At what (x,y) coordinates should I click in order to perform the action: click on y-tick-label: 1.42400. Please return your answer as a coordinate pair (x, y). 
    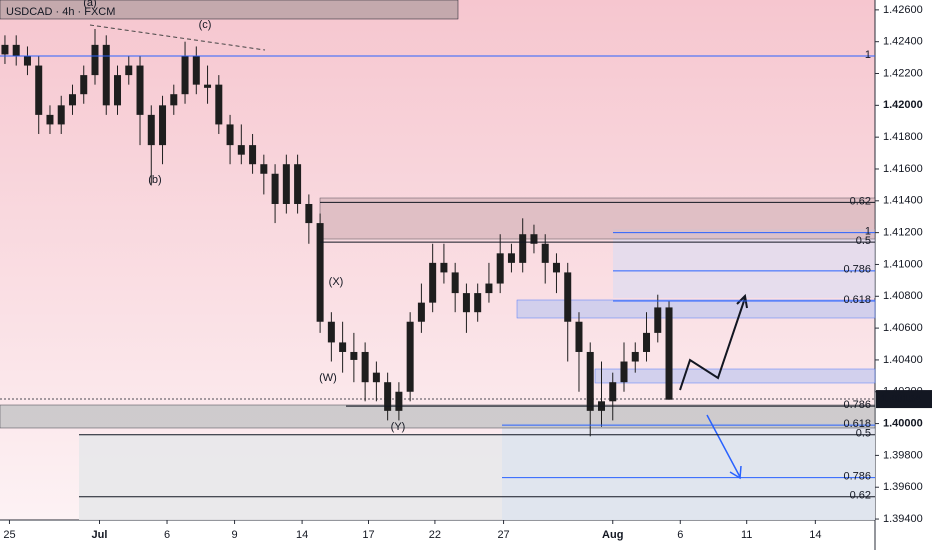
    Looking at the image, I should click on (903, 42).